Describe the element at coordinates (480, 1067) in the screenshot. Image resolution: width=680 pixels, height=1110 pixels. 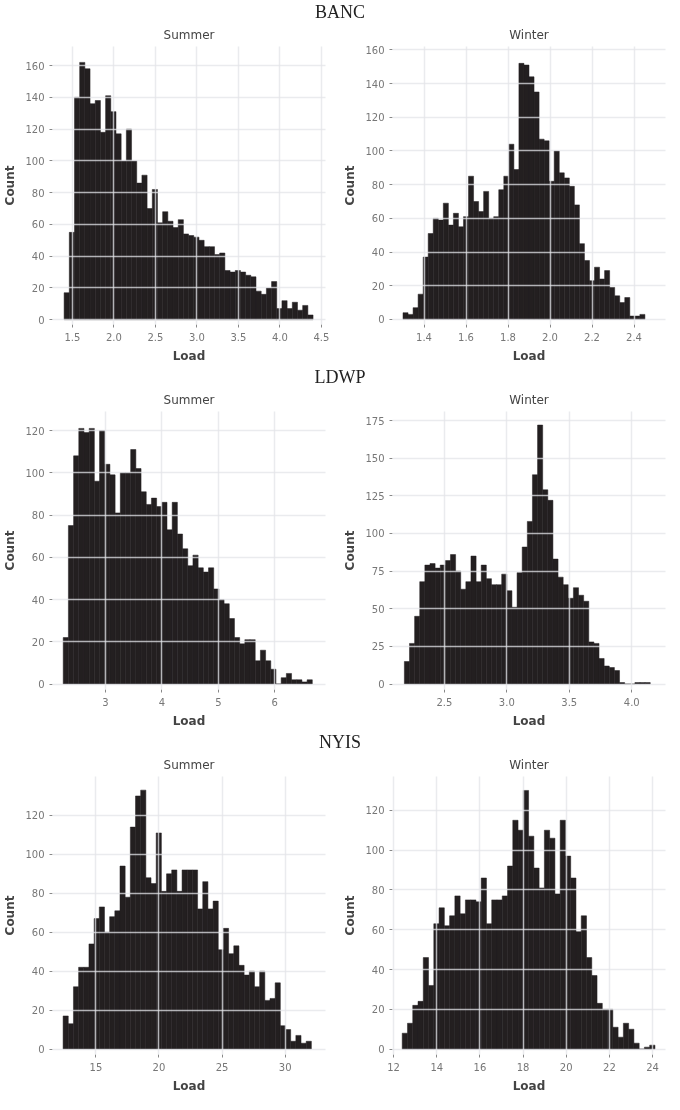
I see `x-tick-label: 16` at that location.